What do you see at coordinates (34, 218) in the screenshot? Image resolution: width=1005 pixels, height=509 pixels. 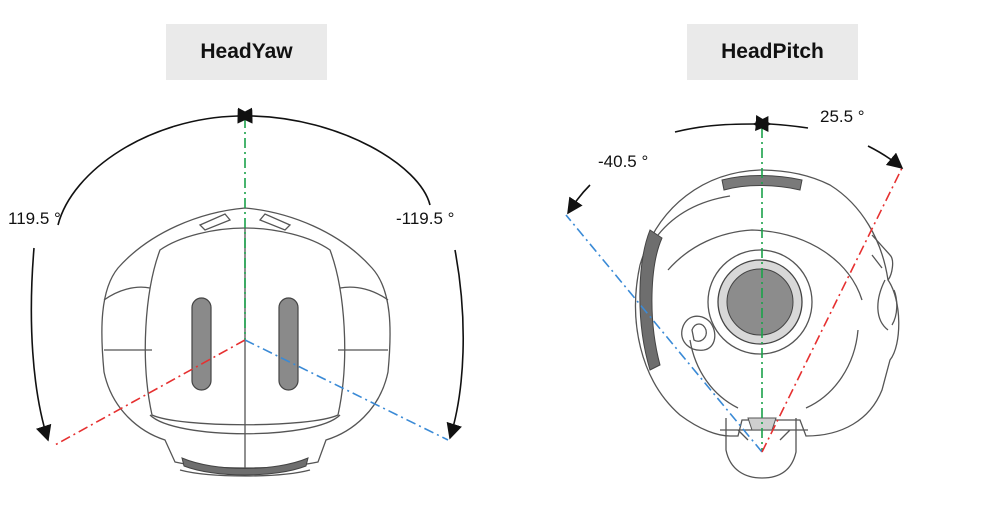 I see `yaw-left-angle-label: 119.5 °` at bounding box center [34, 218].